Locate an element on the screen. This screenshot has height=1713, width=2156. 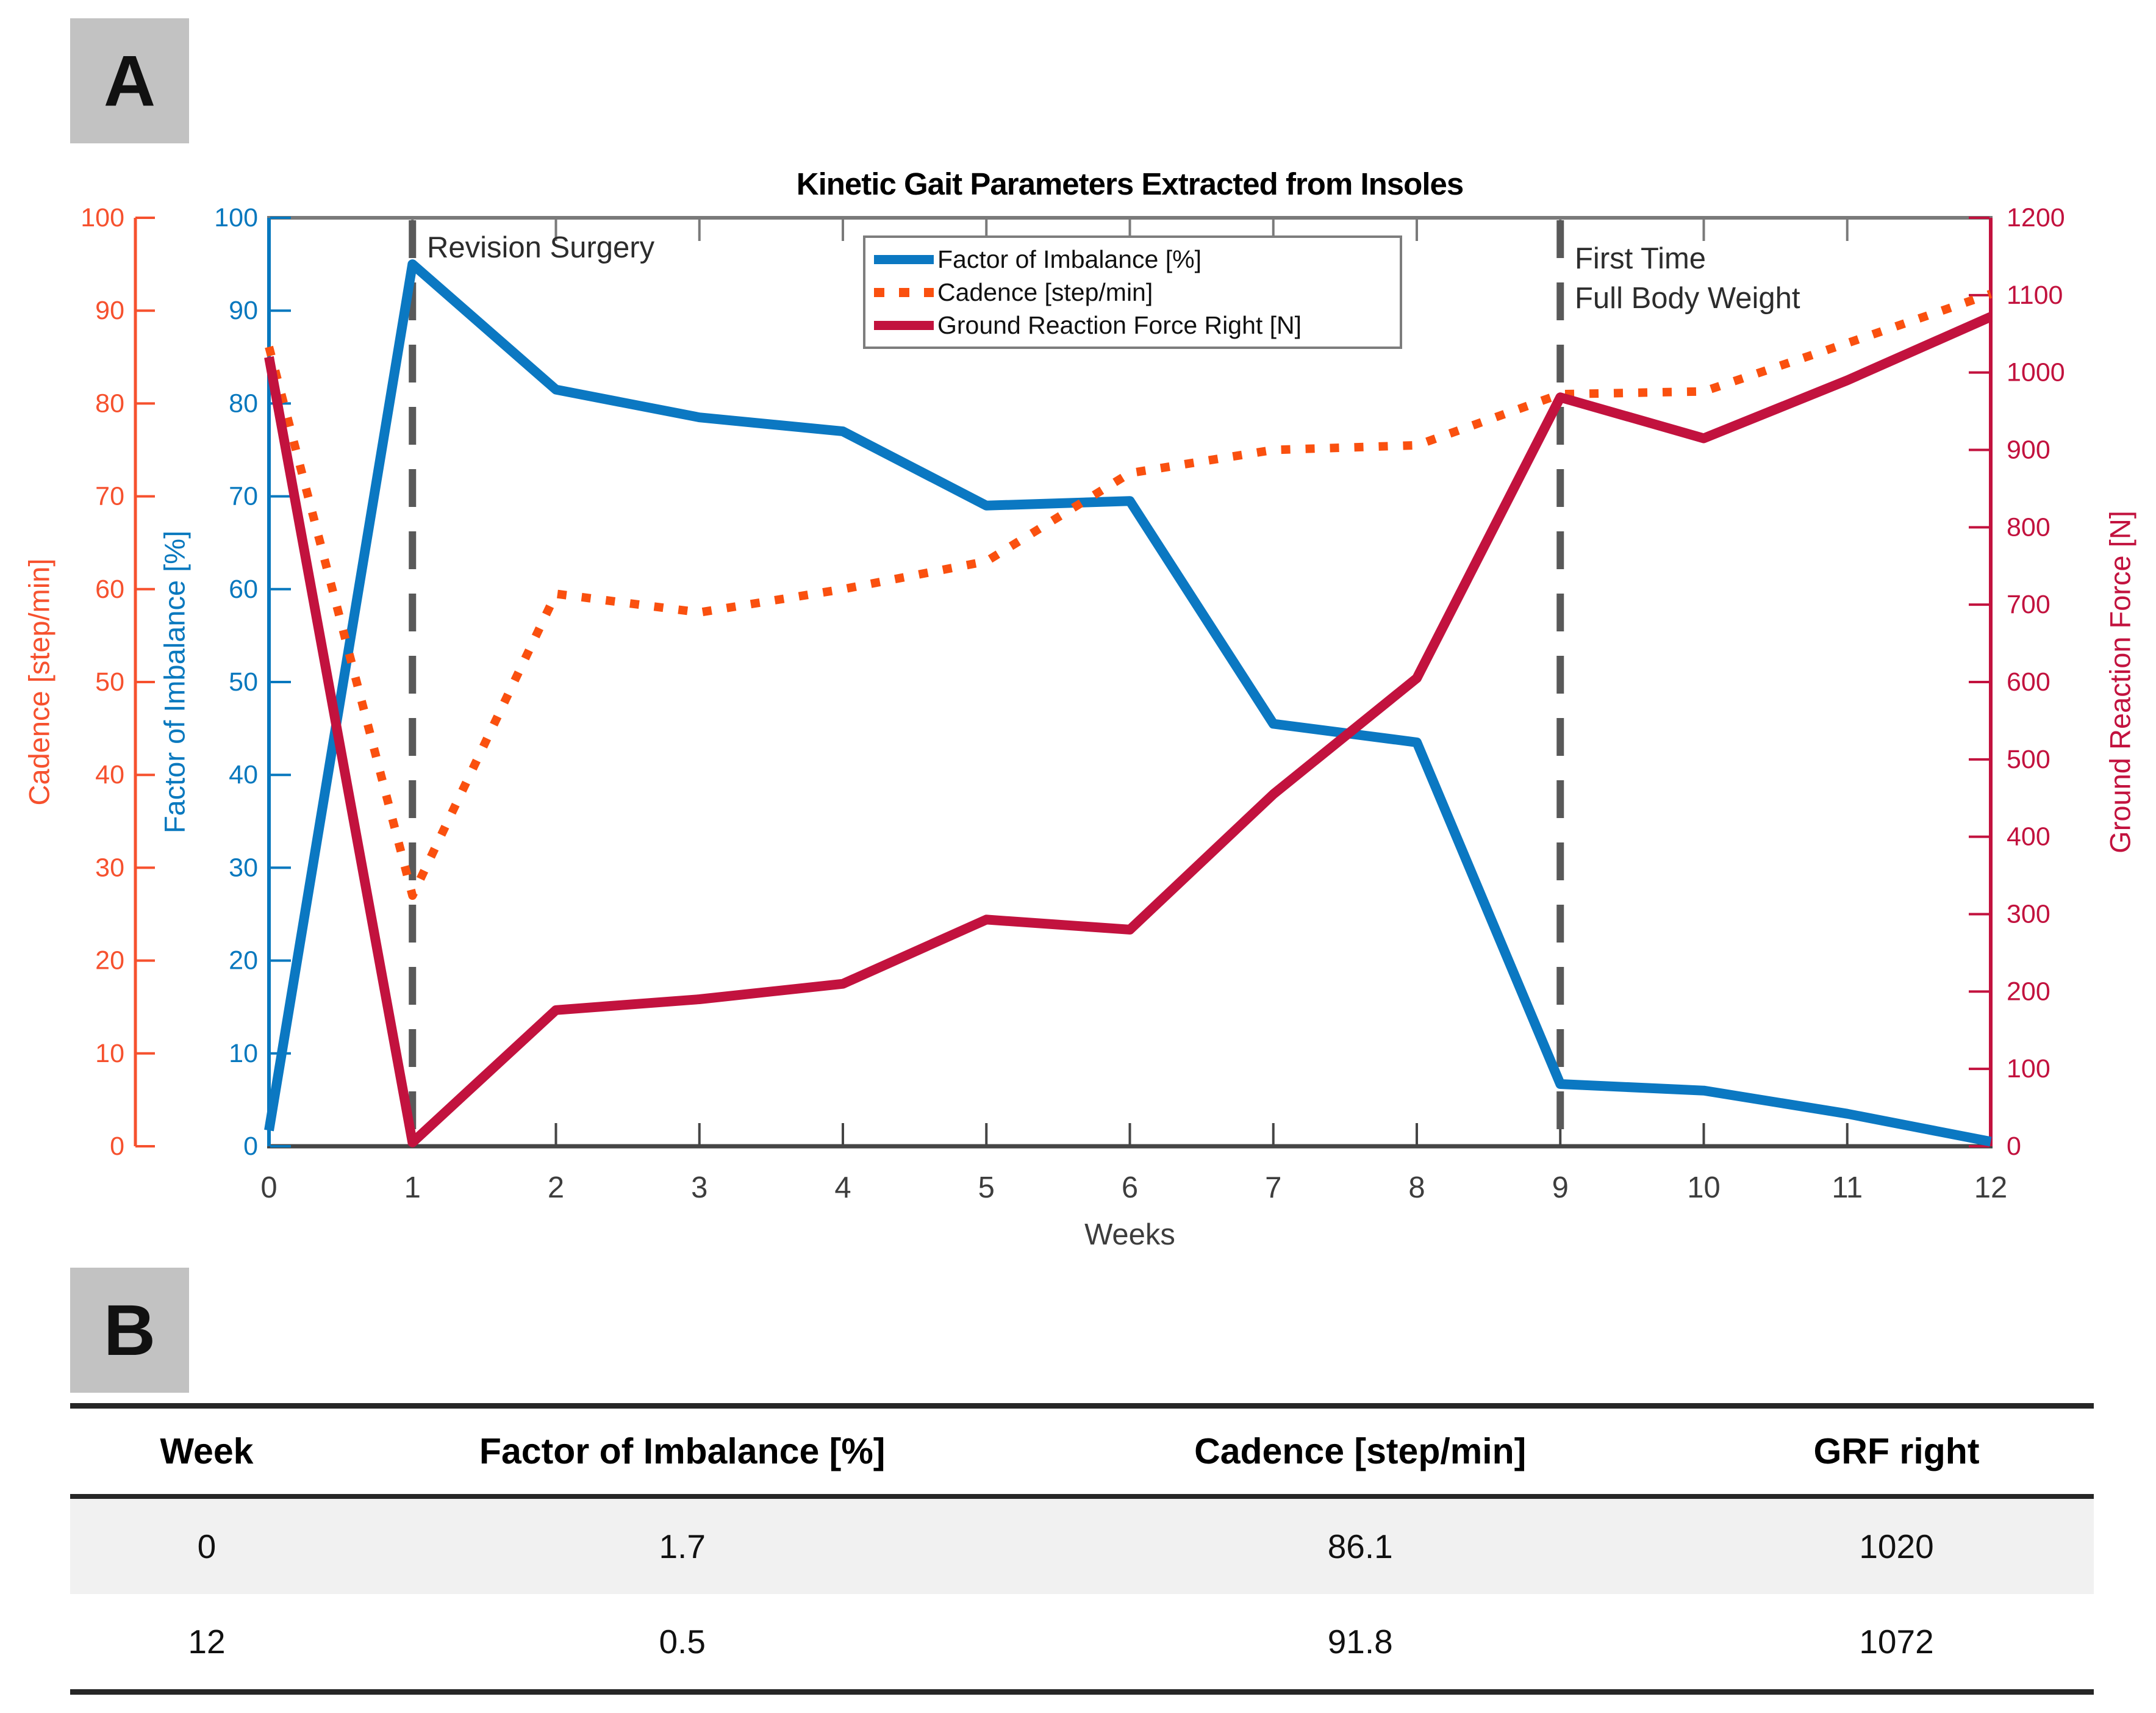
annotation-first-time-full-body-weight: First Time Full Body Weight is located at coordinates (1687, 278).